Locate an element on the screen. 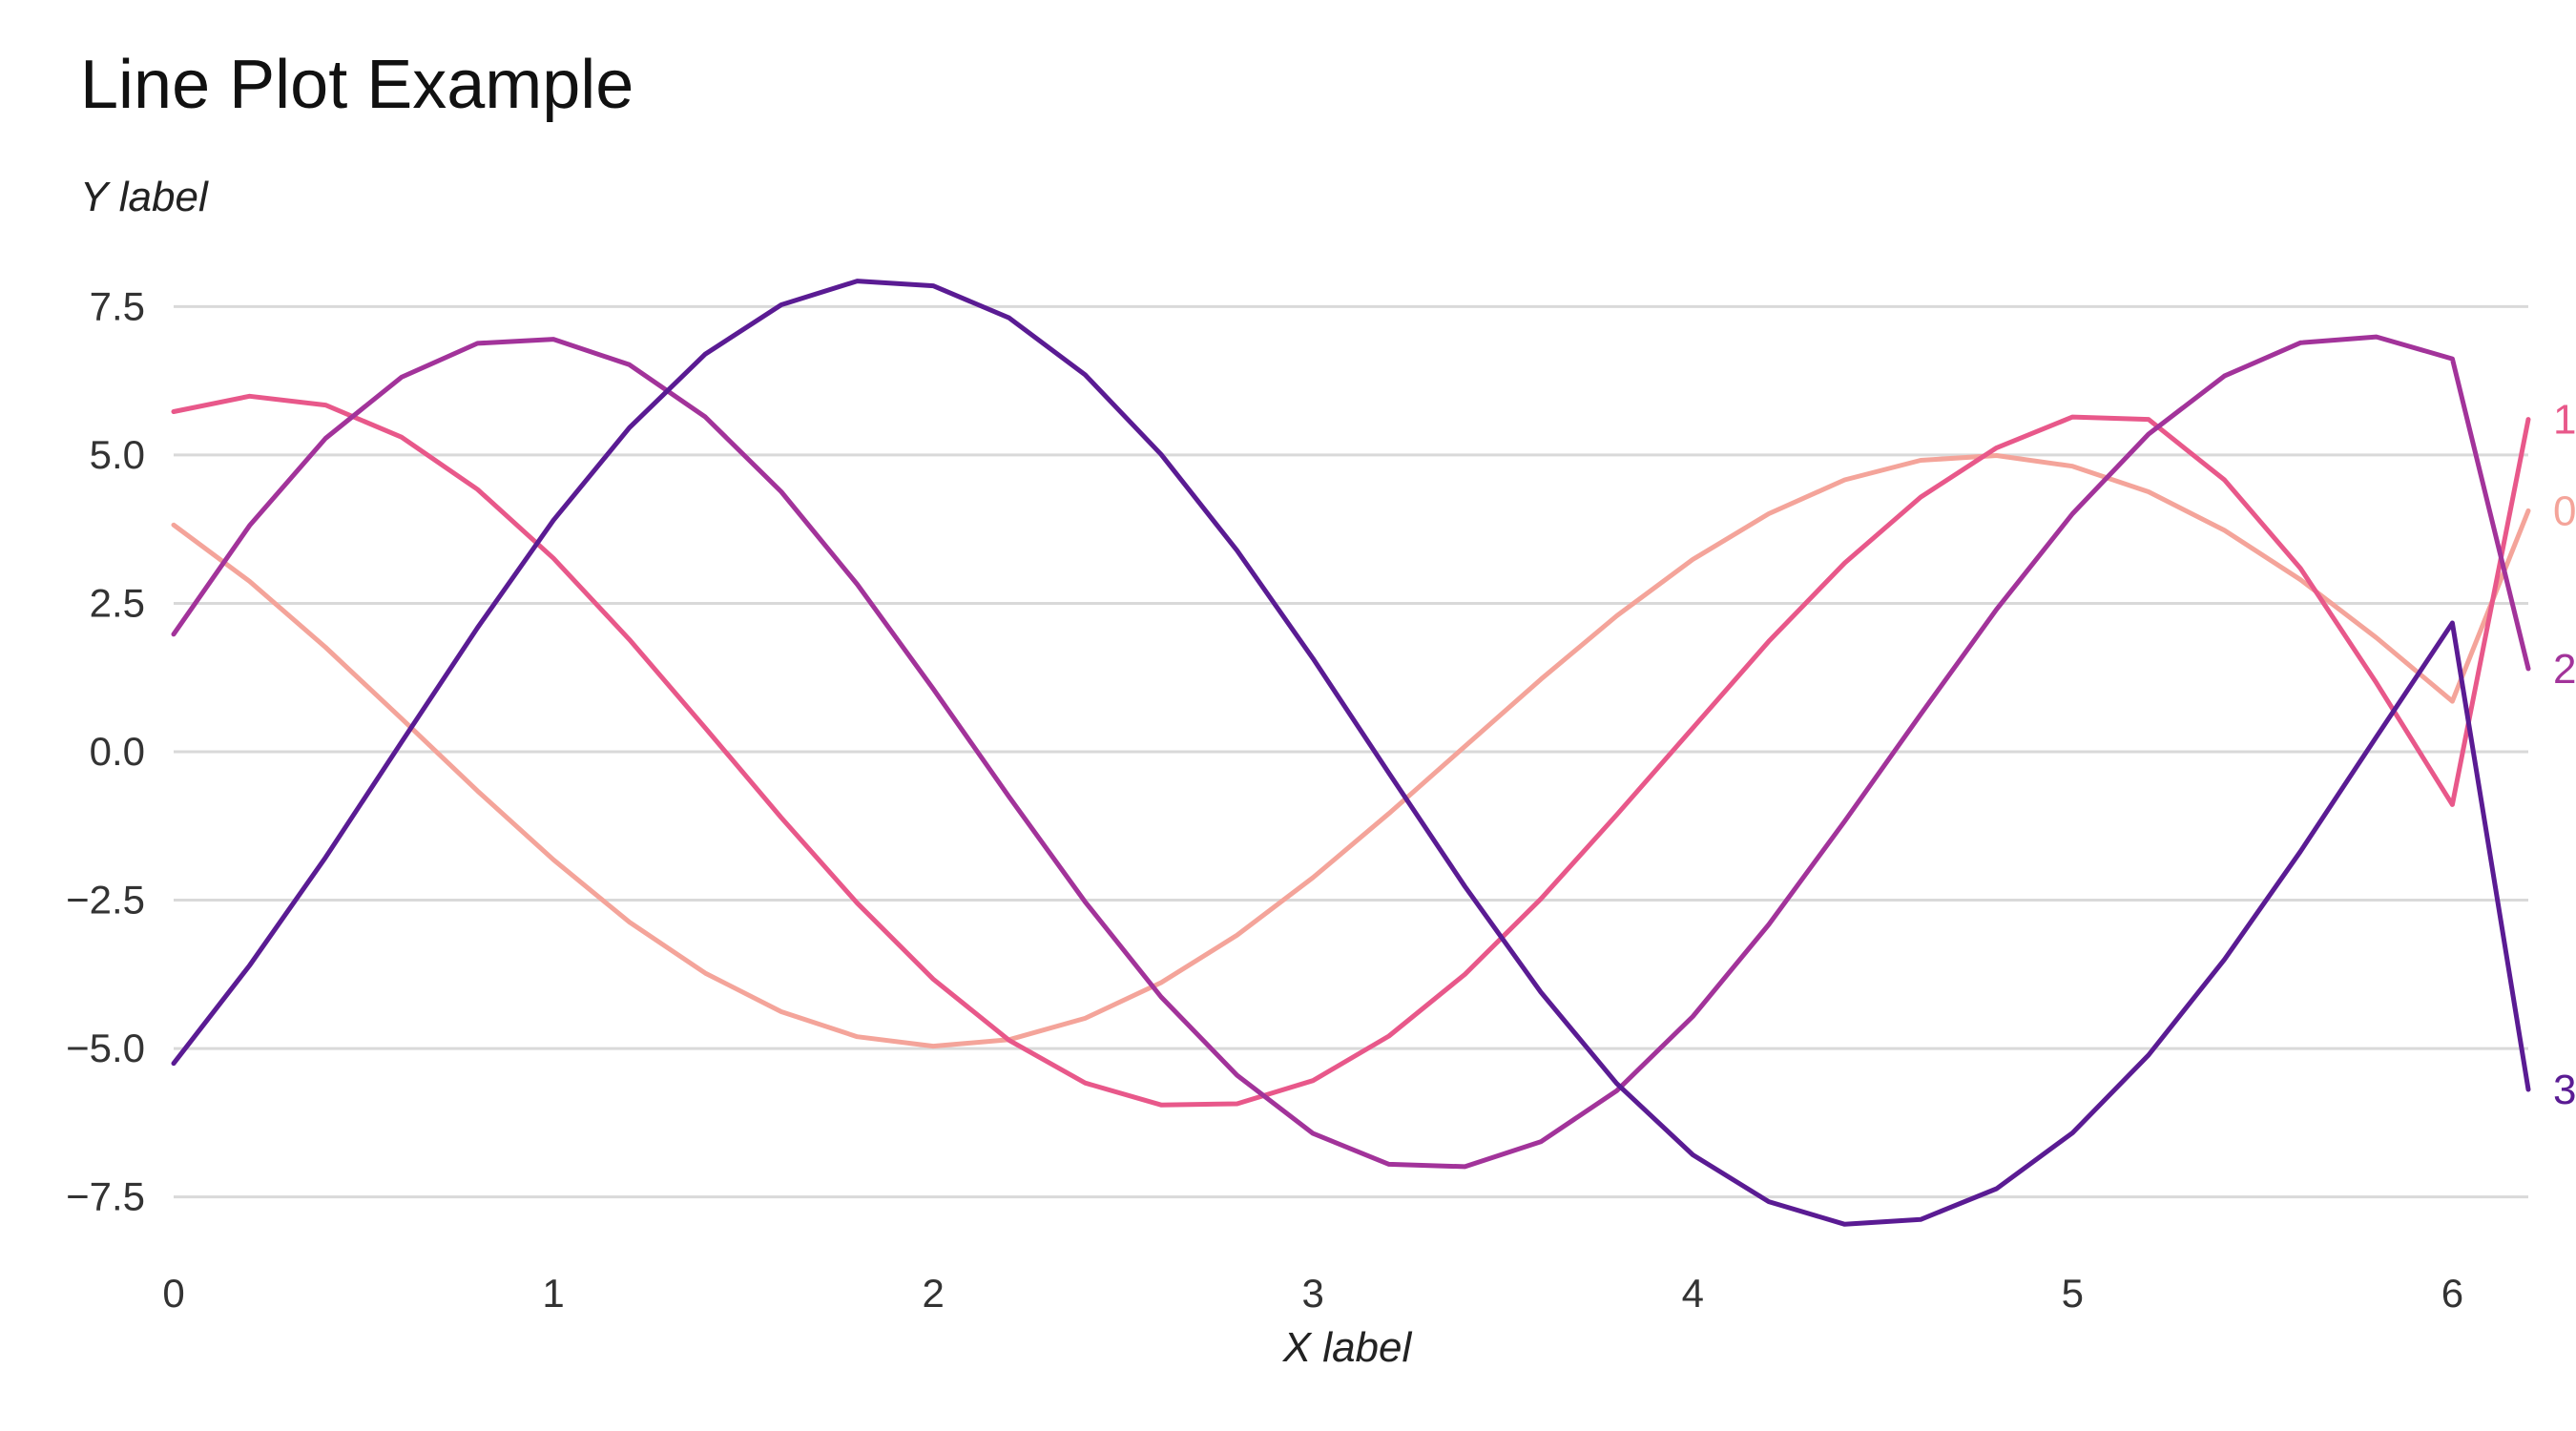 The image size is (2576, 1431). x-tick-label: 2 is located at coordinates (933, 1293).